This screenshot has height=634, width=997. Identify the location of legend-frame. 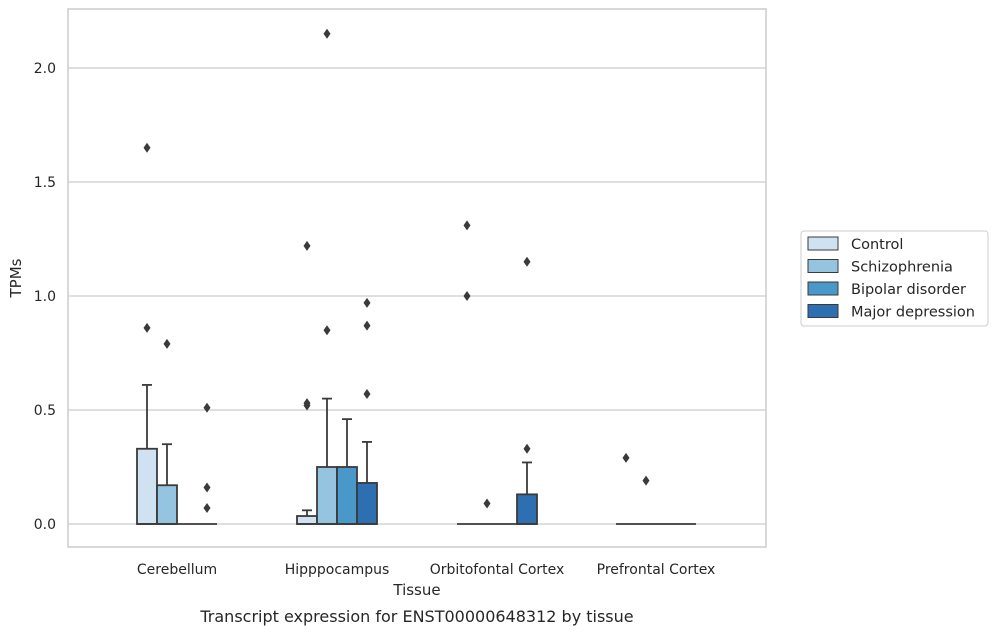
(894, 278).